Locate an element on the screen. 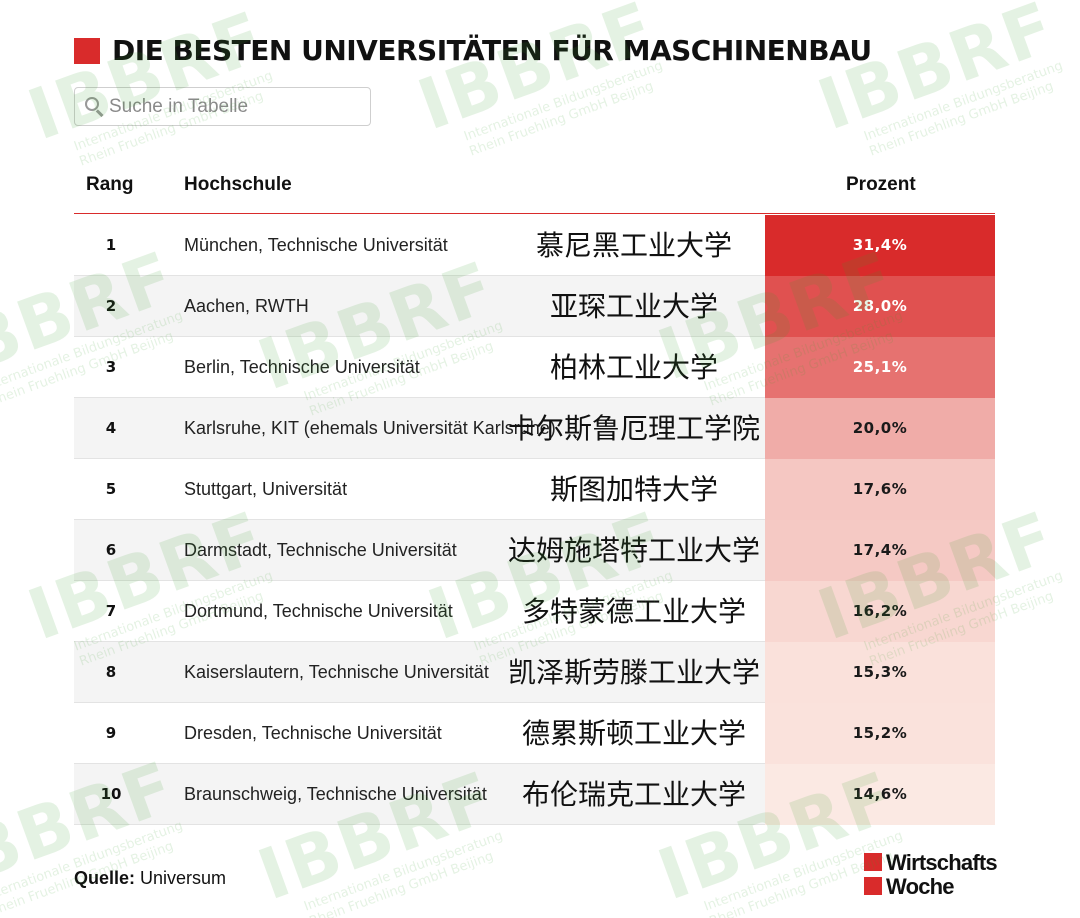 The width and height of the screenshot is (1080, 918). rank-cell: 3 is located at coordinates (111, 367).